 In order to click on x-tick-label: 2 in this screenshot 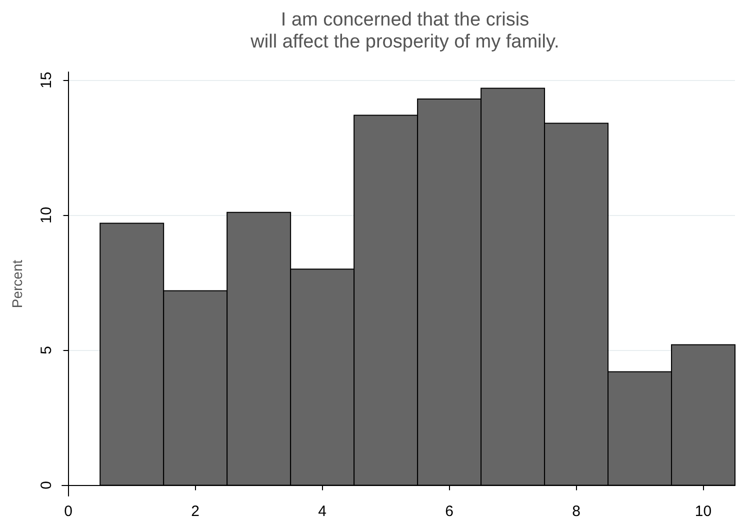, I will do `click(195, 511)`.